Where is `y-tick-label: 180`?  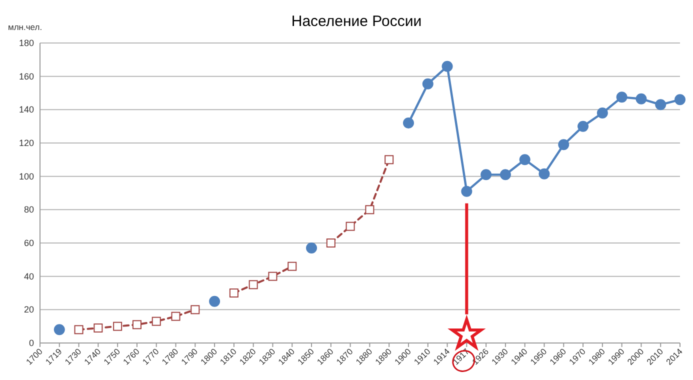
y-tick-label: 180 is located at coordinates (26, 43).